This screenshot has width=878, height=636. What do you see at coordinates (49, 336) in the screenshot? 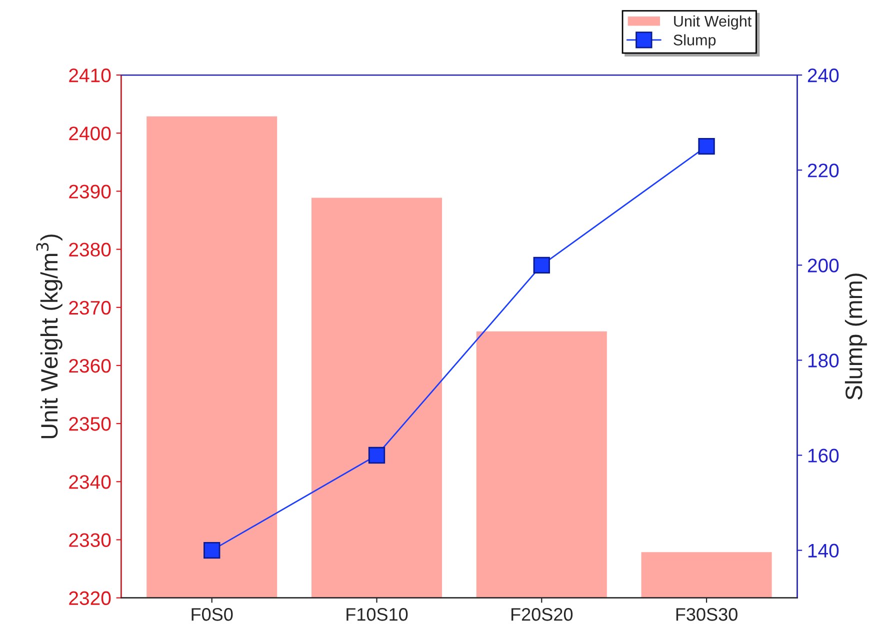
I see `y-axis-title: Unit Weight (kg/m$^{3}$)` at bounding box center [49, 336].